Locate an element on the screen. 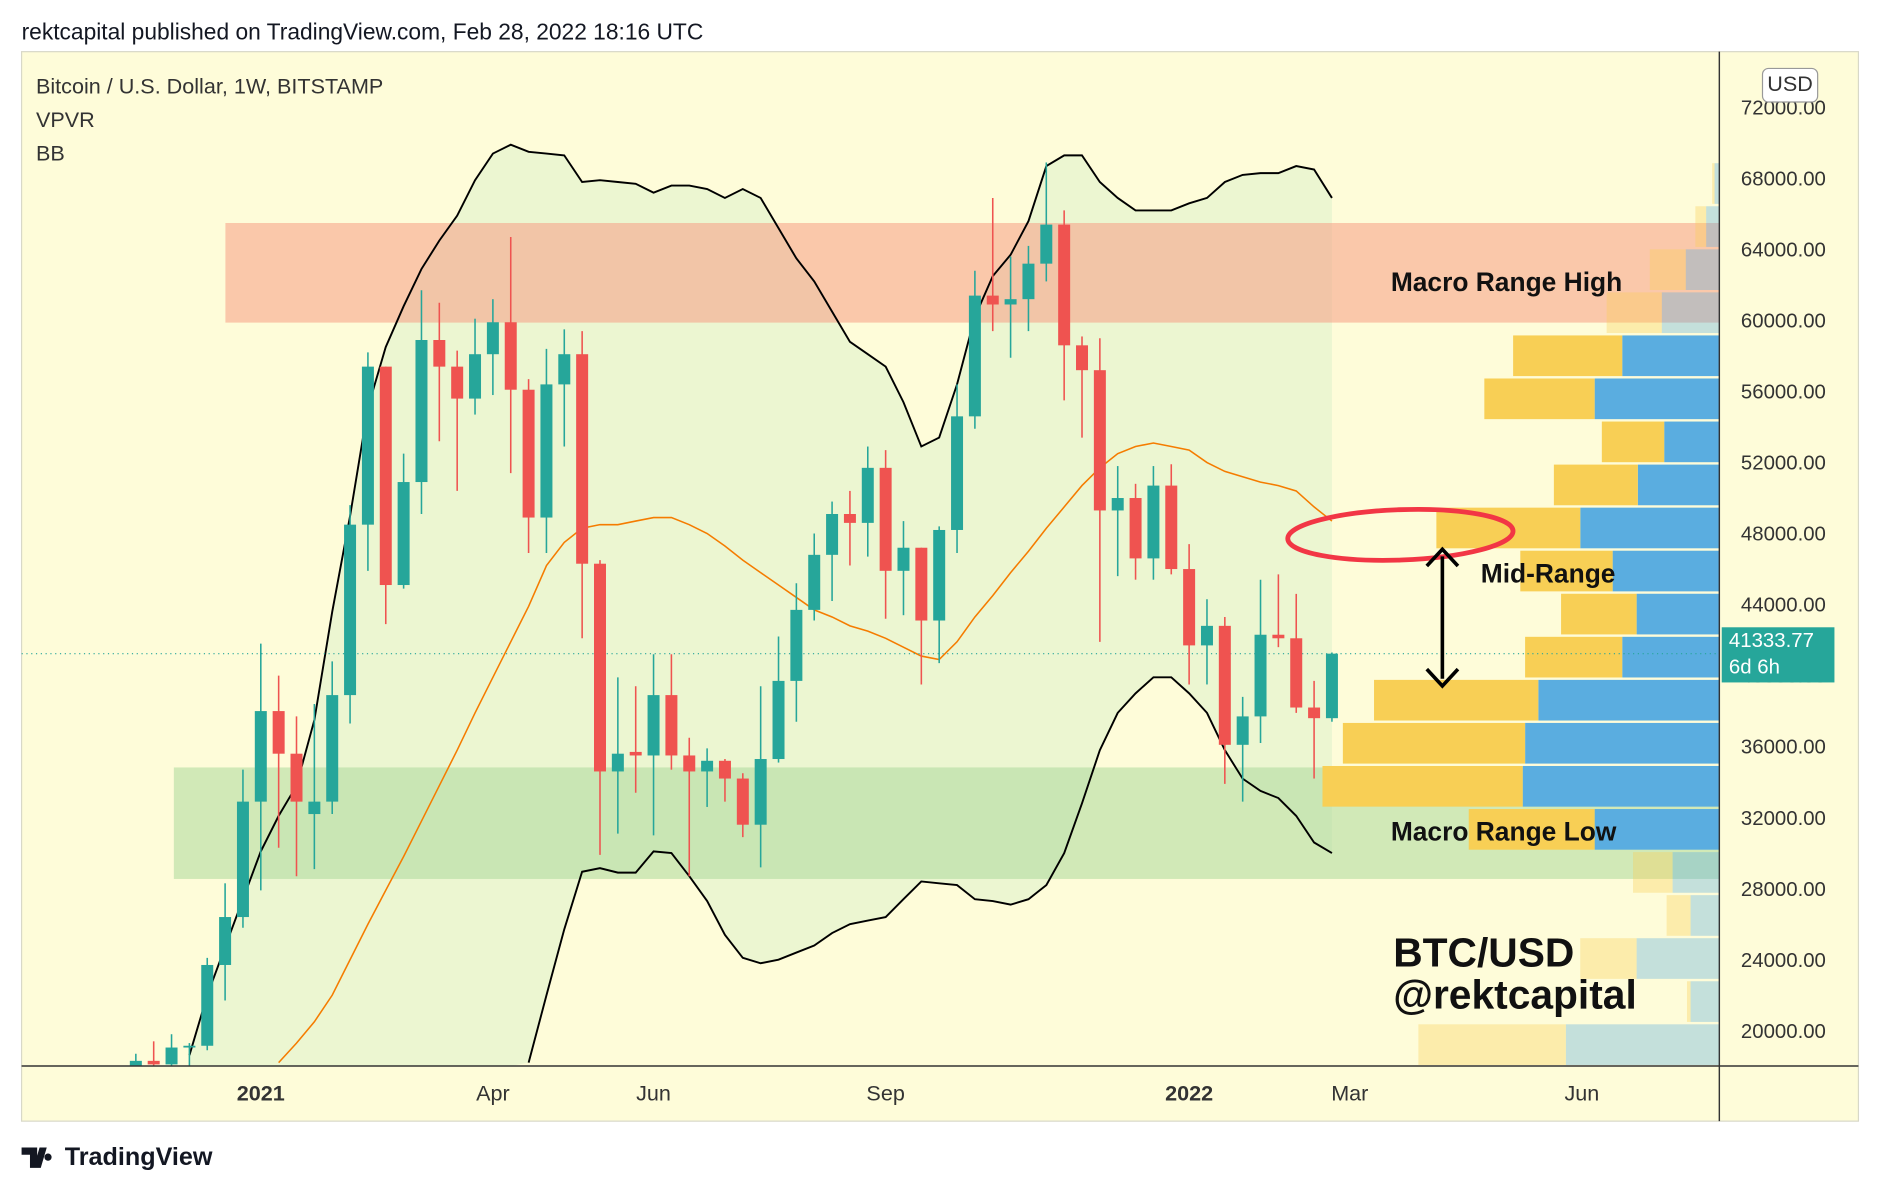  price-tag-countdown: 6d 6h is located at coordinates (1754, 667).